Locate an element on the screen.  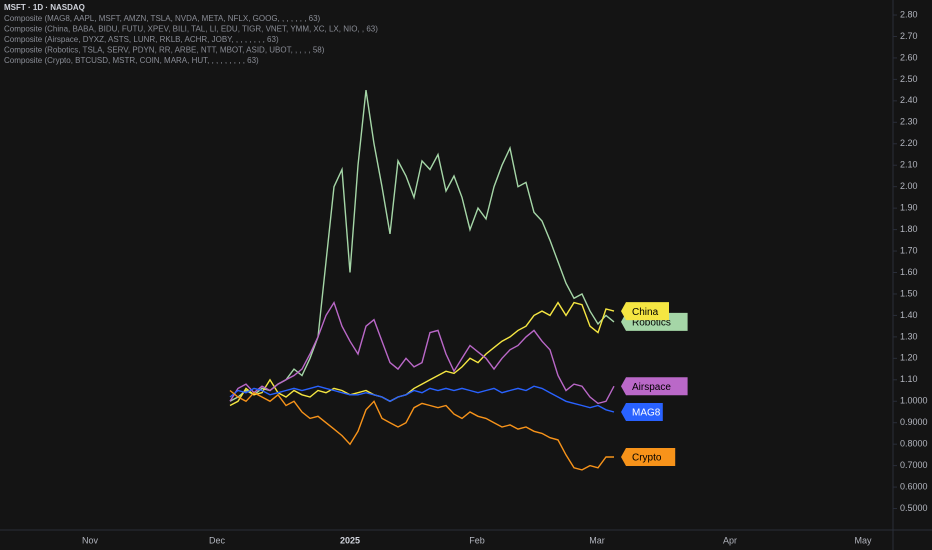
y-tick-label: 0.9000 is located at coordinates (914, 422).